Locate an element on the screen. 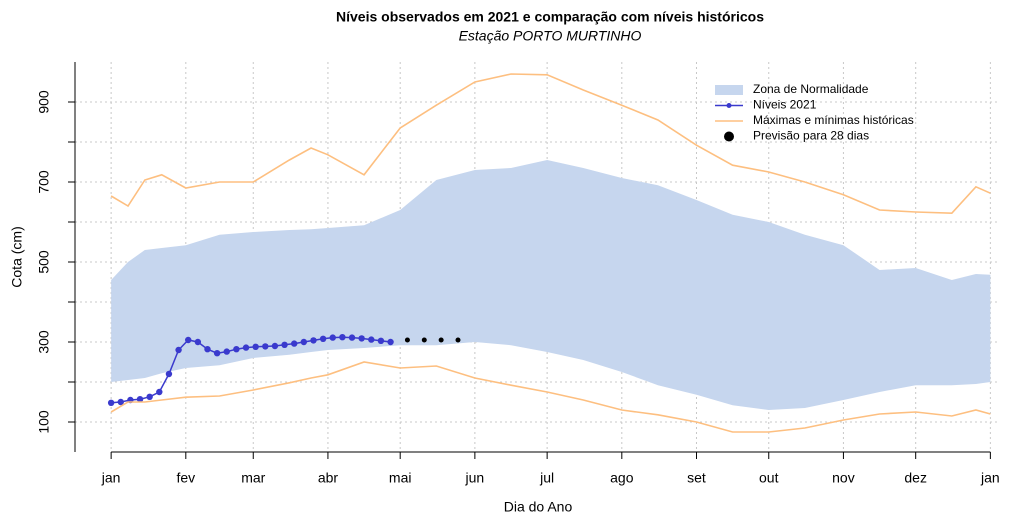 This screenshot has width=1019, height=517. historic-lower-line is located at coordinates (550, 397).